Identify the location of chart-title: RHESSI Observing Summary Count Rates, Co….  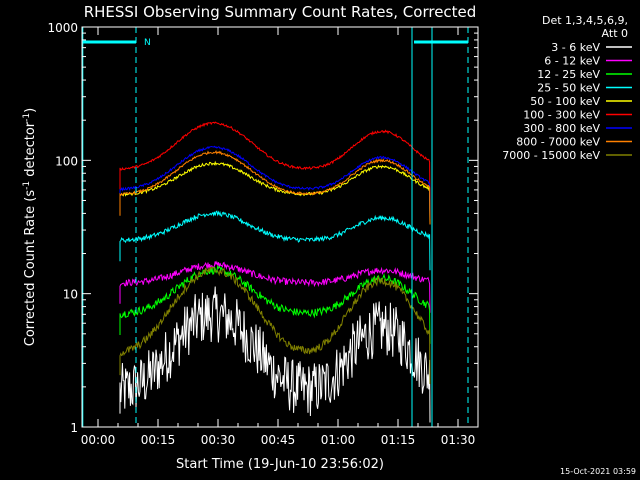
(280, 12).